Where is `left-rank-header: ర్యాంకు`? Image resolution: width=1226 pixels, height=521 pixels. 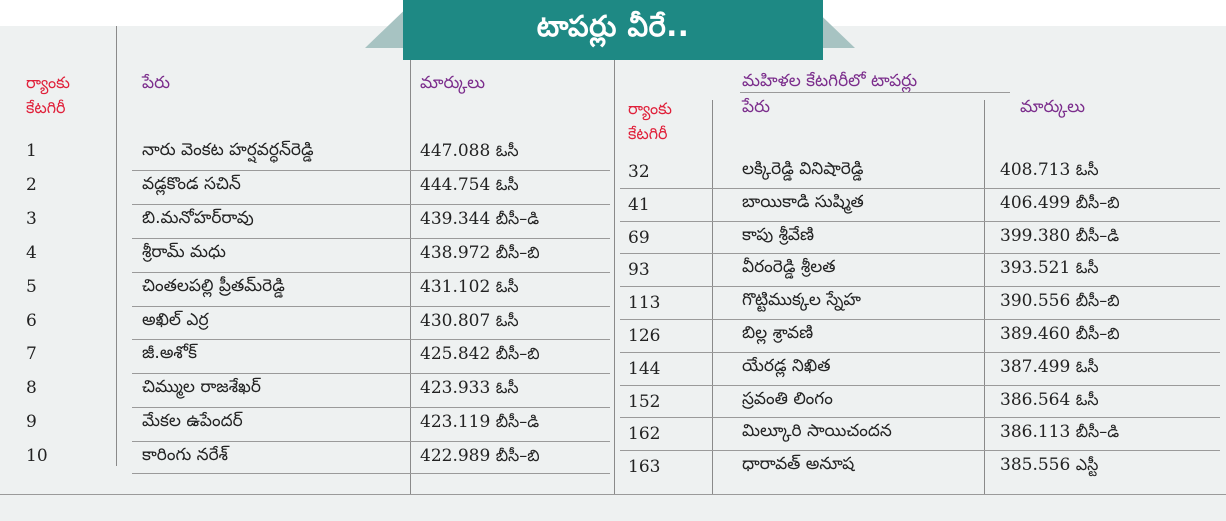
left-rank-header: ర్యాంకు is located at coordinates (48, 82).